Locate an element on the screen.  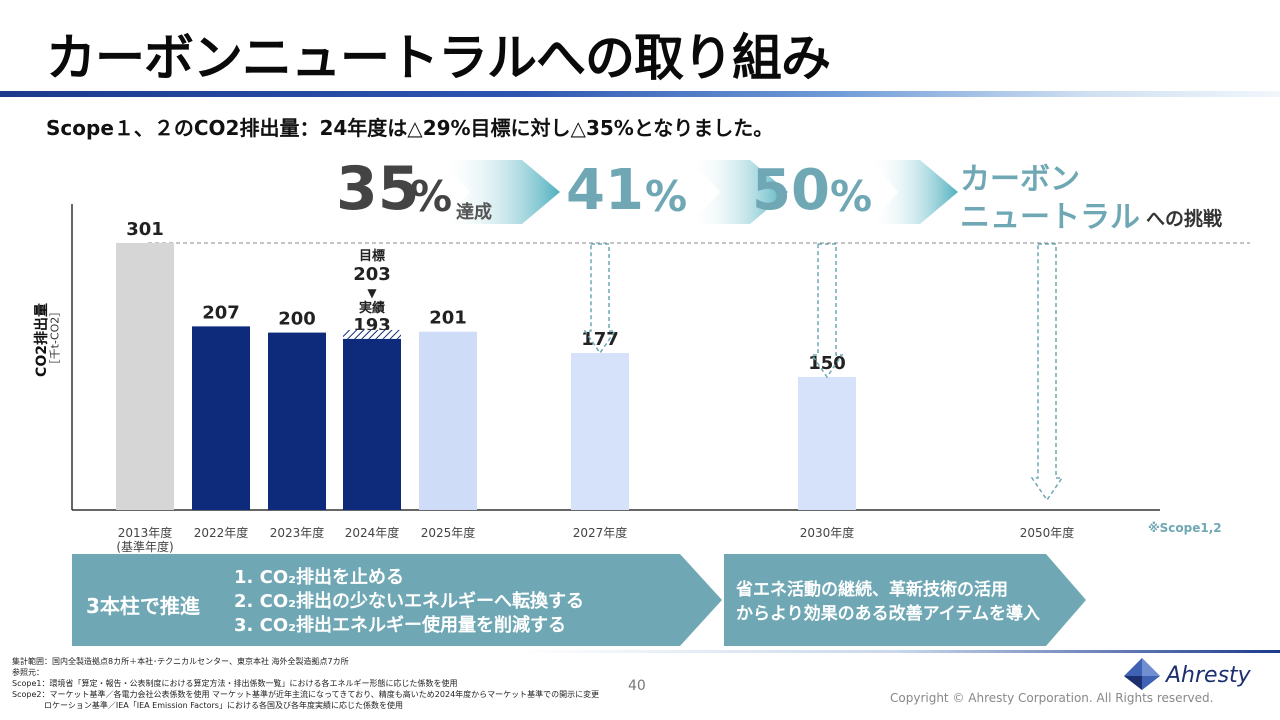
page-number: 40 is located at coordinates (637, 686).